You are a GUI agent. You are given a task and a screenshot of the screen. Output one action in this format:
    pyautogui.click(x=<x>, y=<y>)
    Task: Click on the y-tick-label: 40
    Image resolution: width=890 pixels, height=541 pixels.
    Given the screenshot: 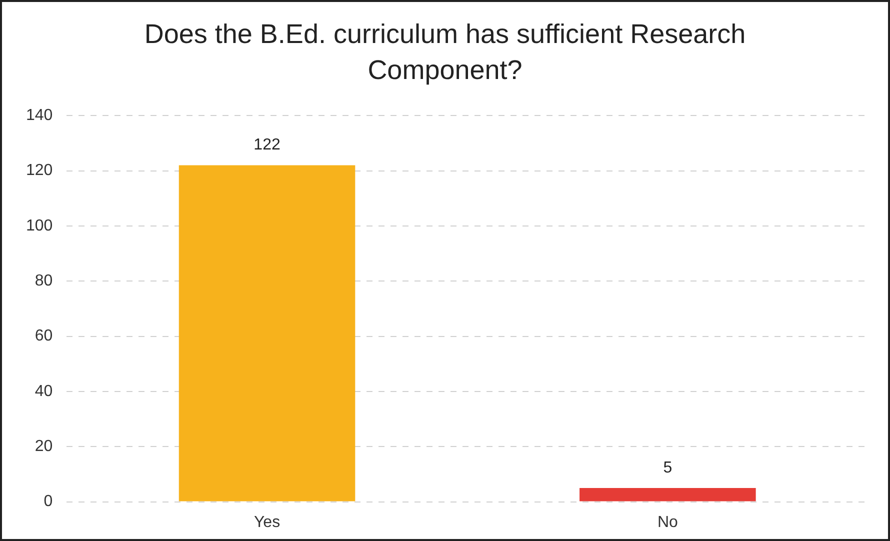 What is the action you would take?
    pyautogui.click(x=43, y=391)
    